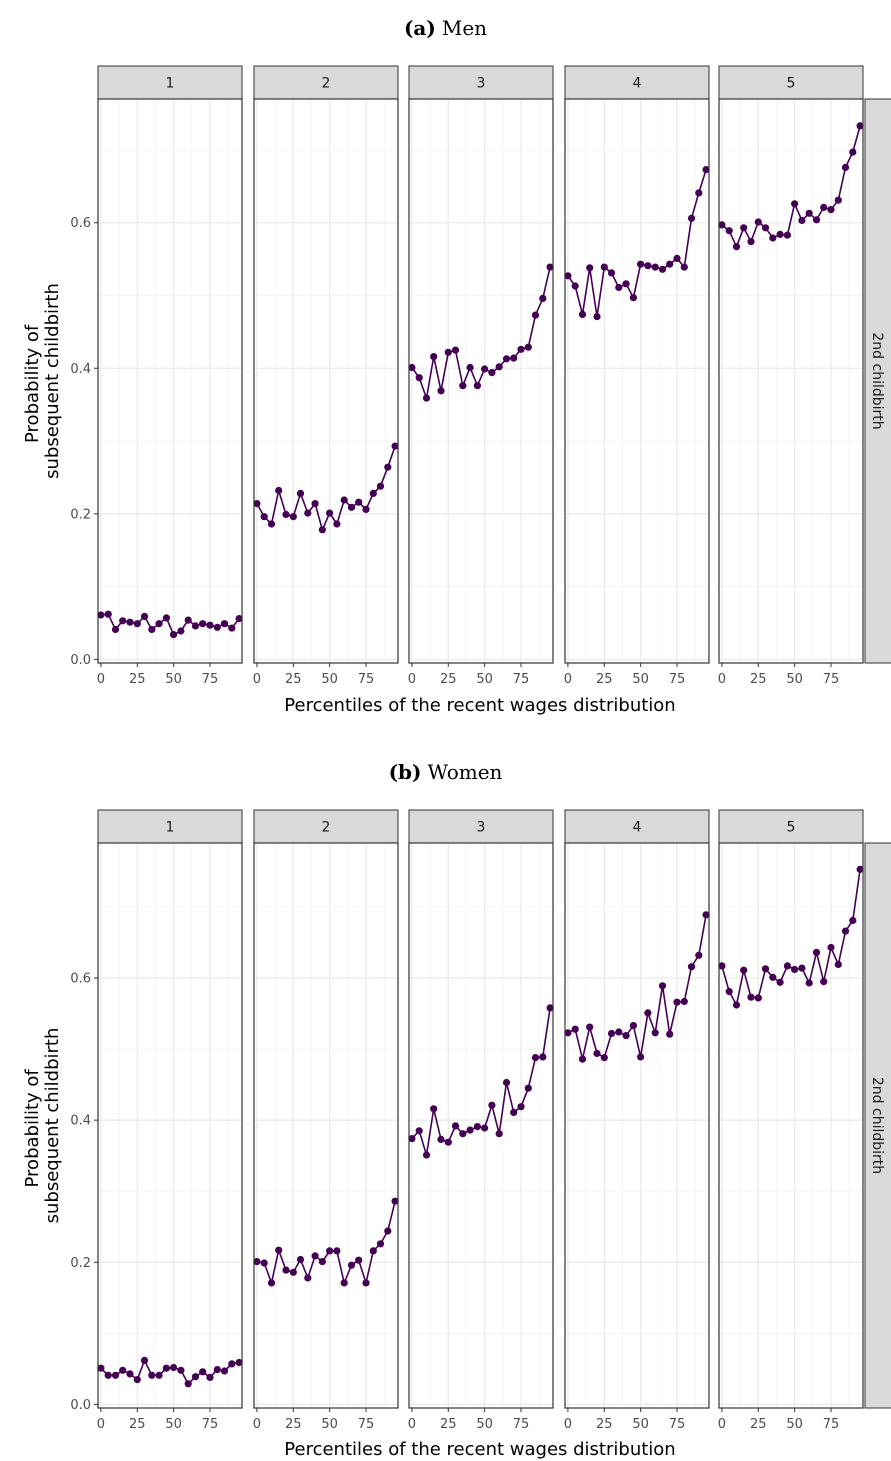 This screenshot has width=891, height=1461. Describe the element at coordinates (420, 28) in the screenshot. I see `panel-a-title-tag: (a)` at that location.